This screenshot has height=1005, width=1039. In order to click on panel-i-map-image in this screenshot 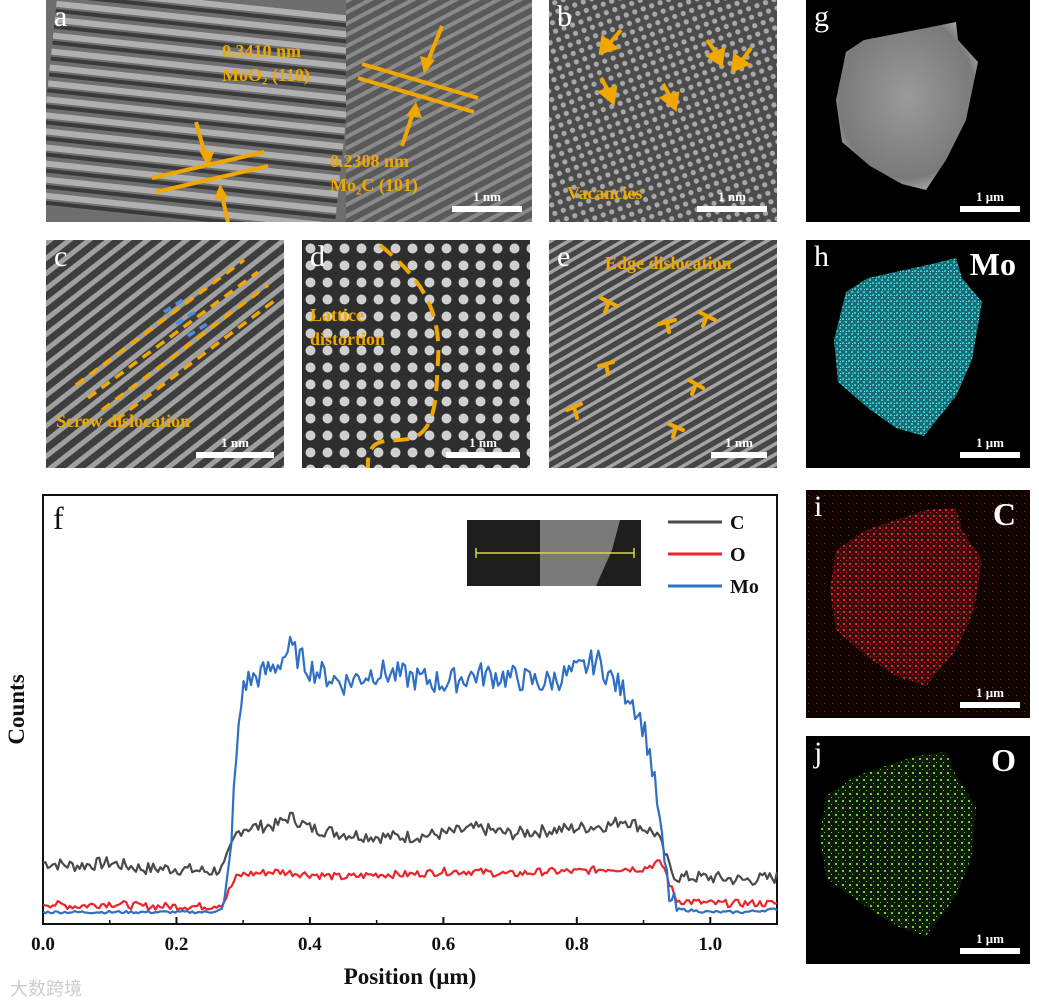, I will do `click(918, 604)`.